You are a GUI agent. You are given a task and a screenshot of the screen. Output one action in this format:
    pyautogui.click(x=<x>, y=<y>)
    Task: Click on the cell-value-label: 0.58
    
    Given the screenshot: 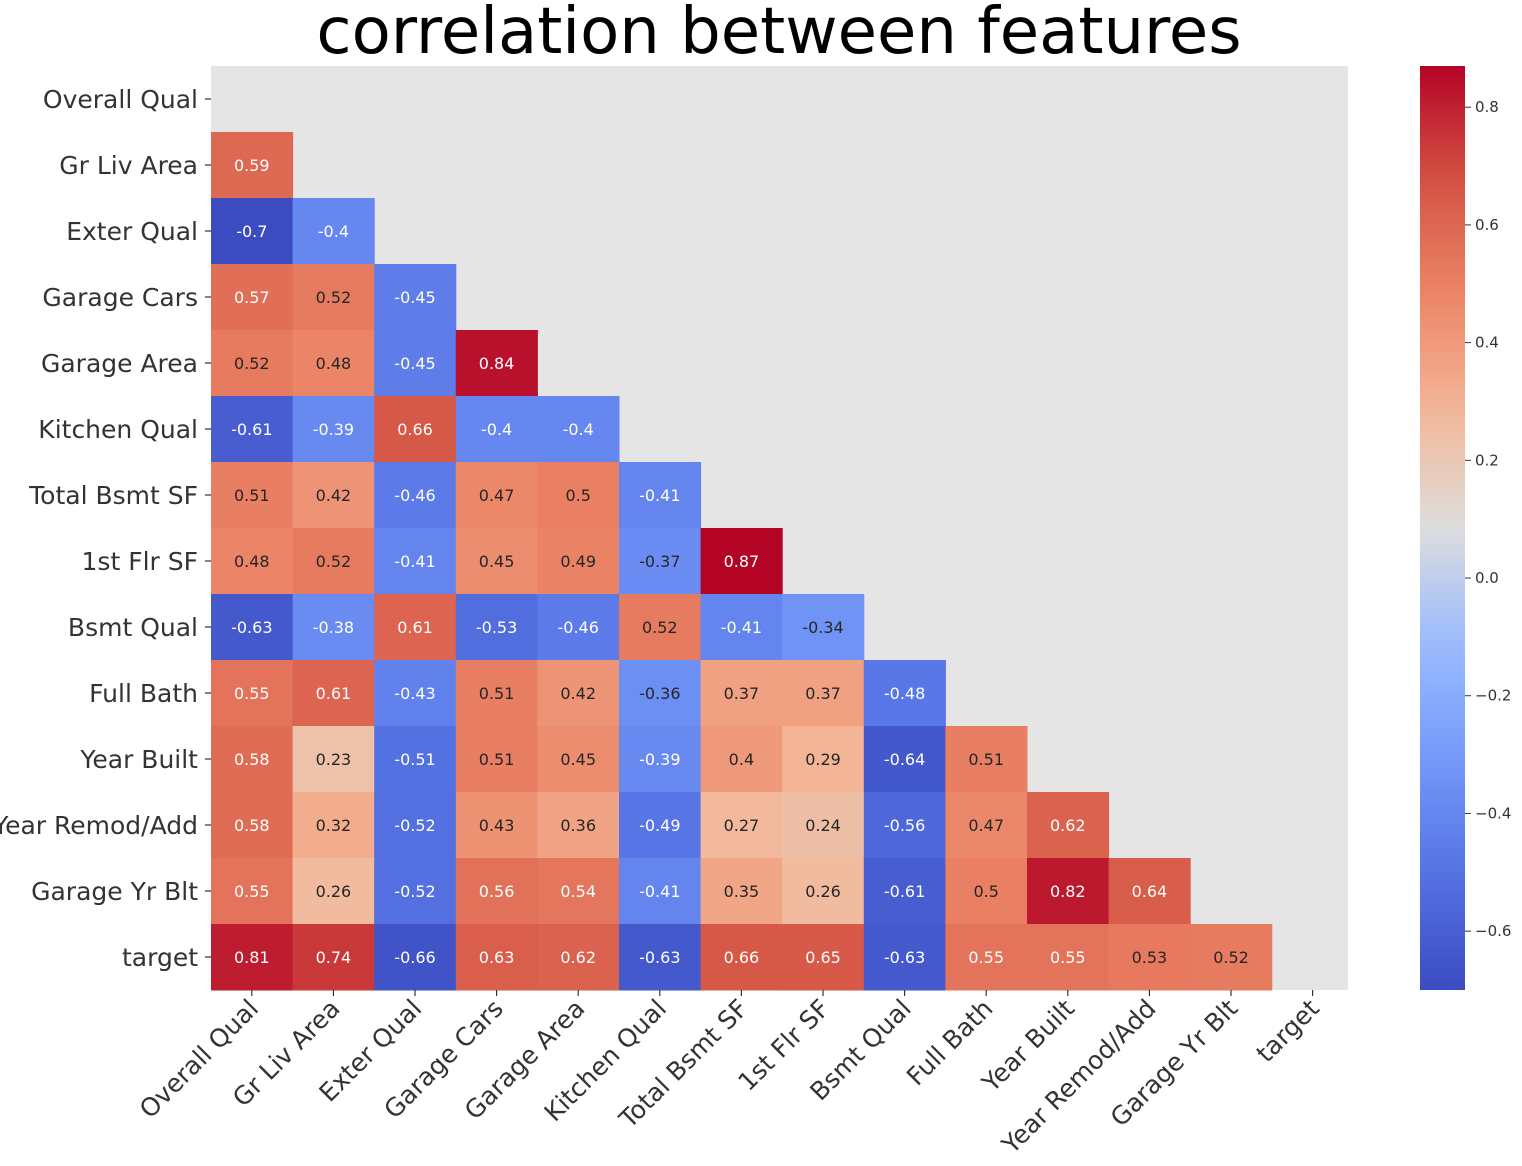 What is the action you would take?
    pyautogui.click(x=252, y=759)
    